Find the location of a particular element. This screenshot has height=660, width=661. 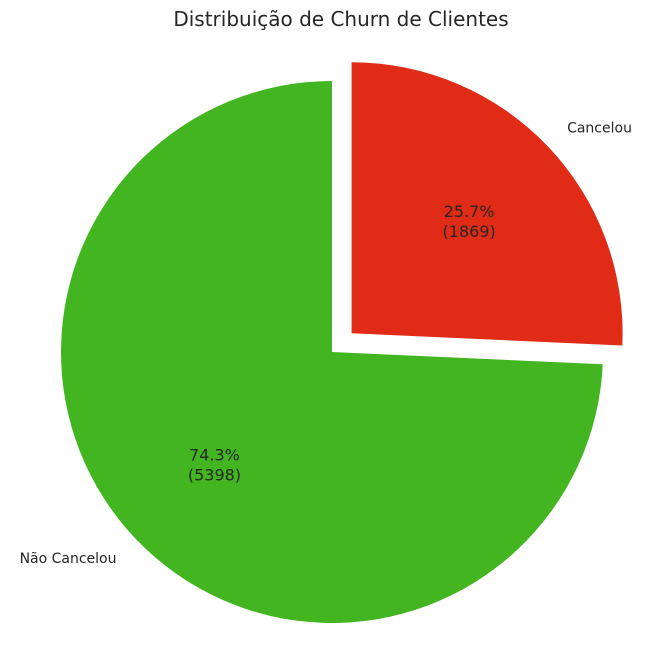

chart-title: Distribuição de Churn de Clientes is located at coordinates (340, 19).